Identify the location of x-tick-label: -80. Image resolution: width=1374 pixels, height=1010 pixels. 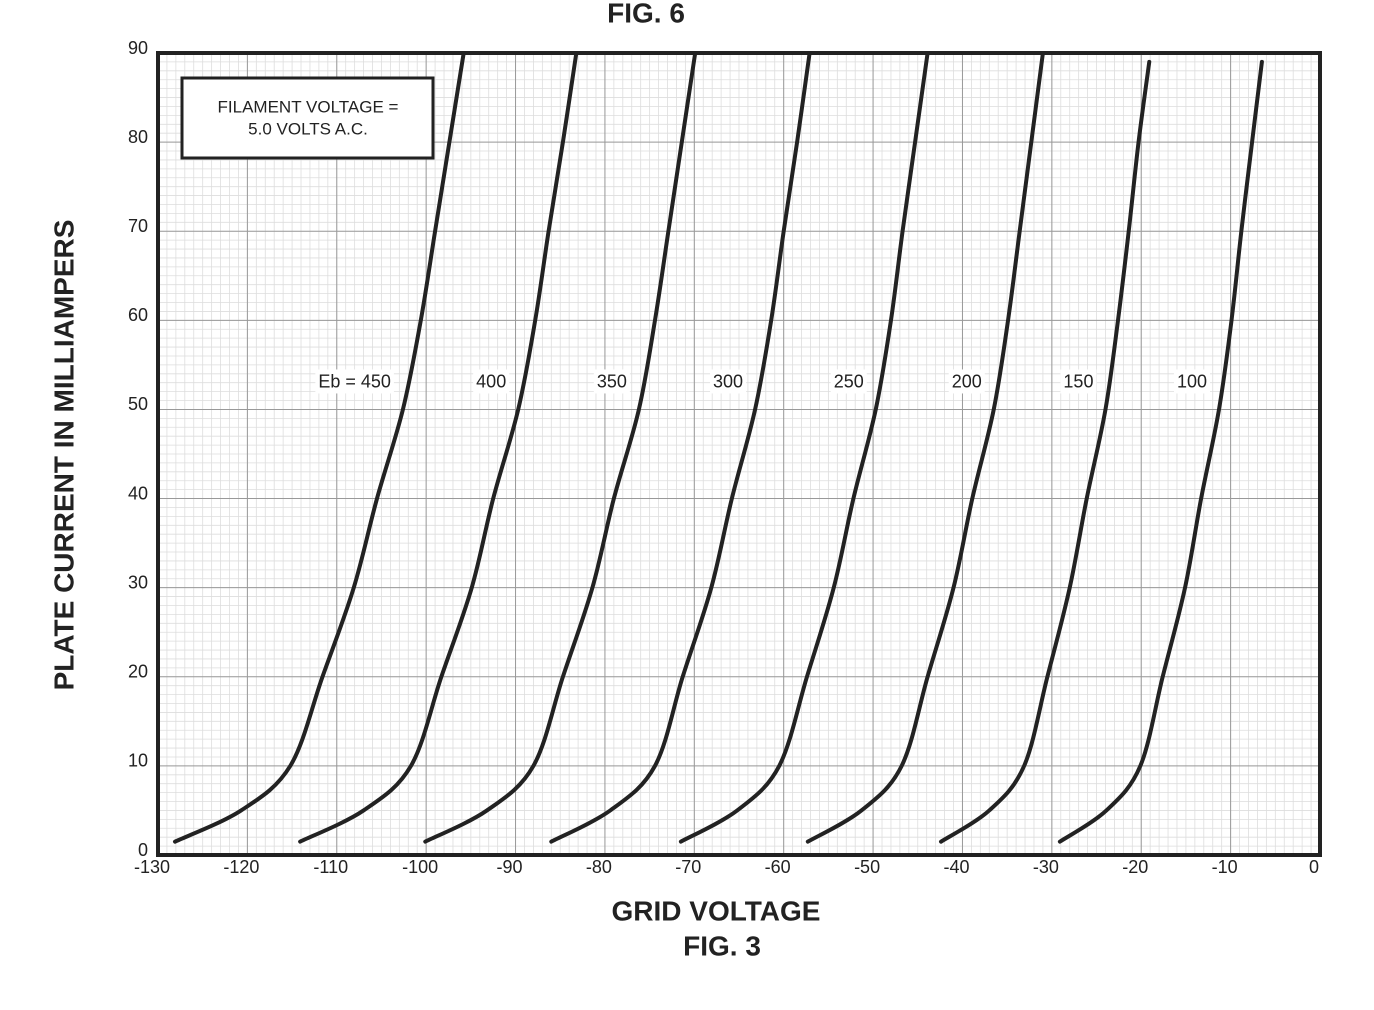
(599, 867).